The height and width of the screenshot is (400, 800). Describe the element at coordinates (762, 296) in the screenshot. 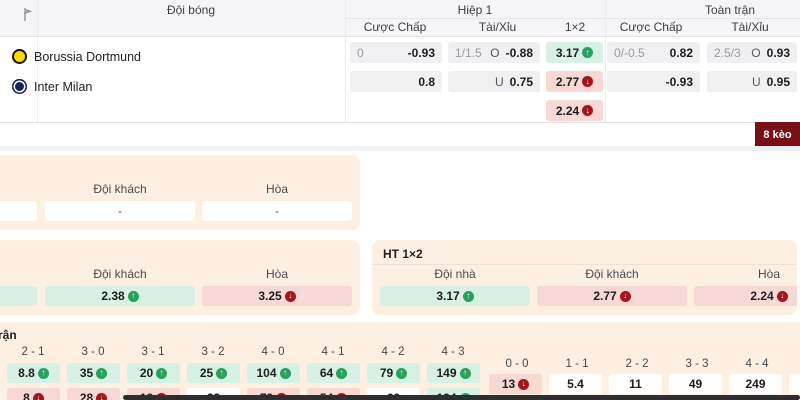

I see `odds-value: 2.24` at that location.